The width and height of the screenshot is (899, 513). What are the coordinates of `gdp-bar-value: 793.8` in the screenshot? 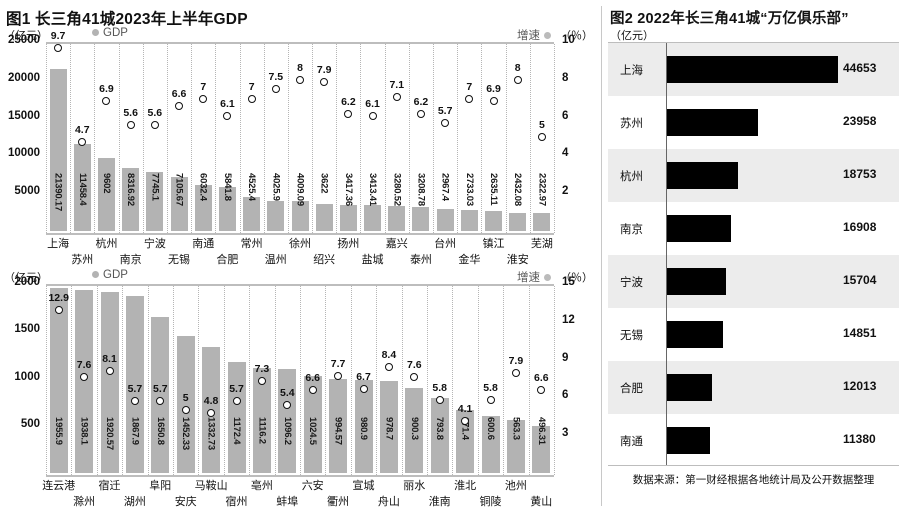 It's located at (440, 428).